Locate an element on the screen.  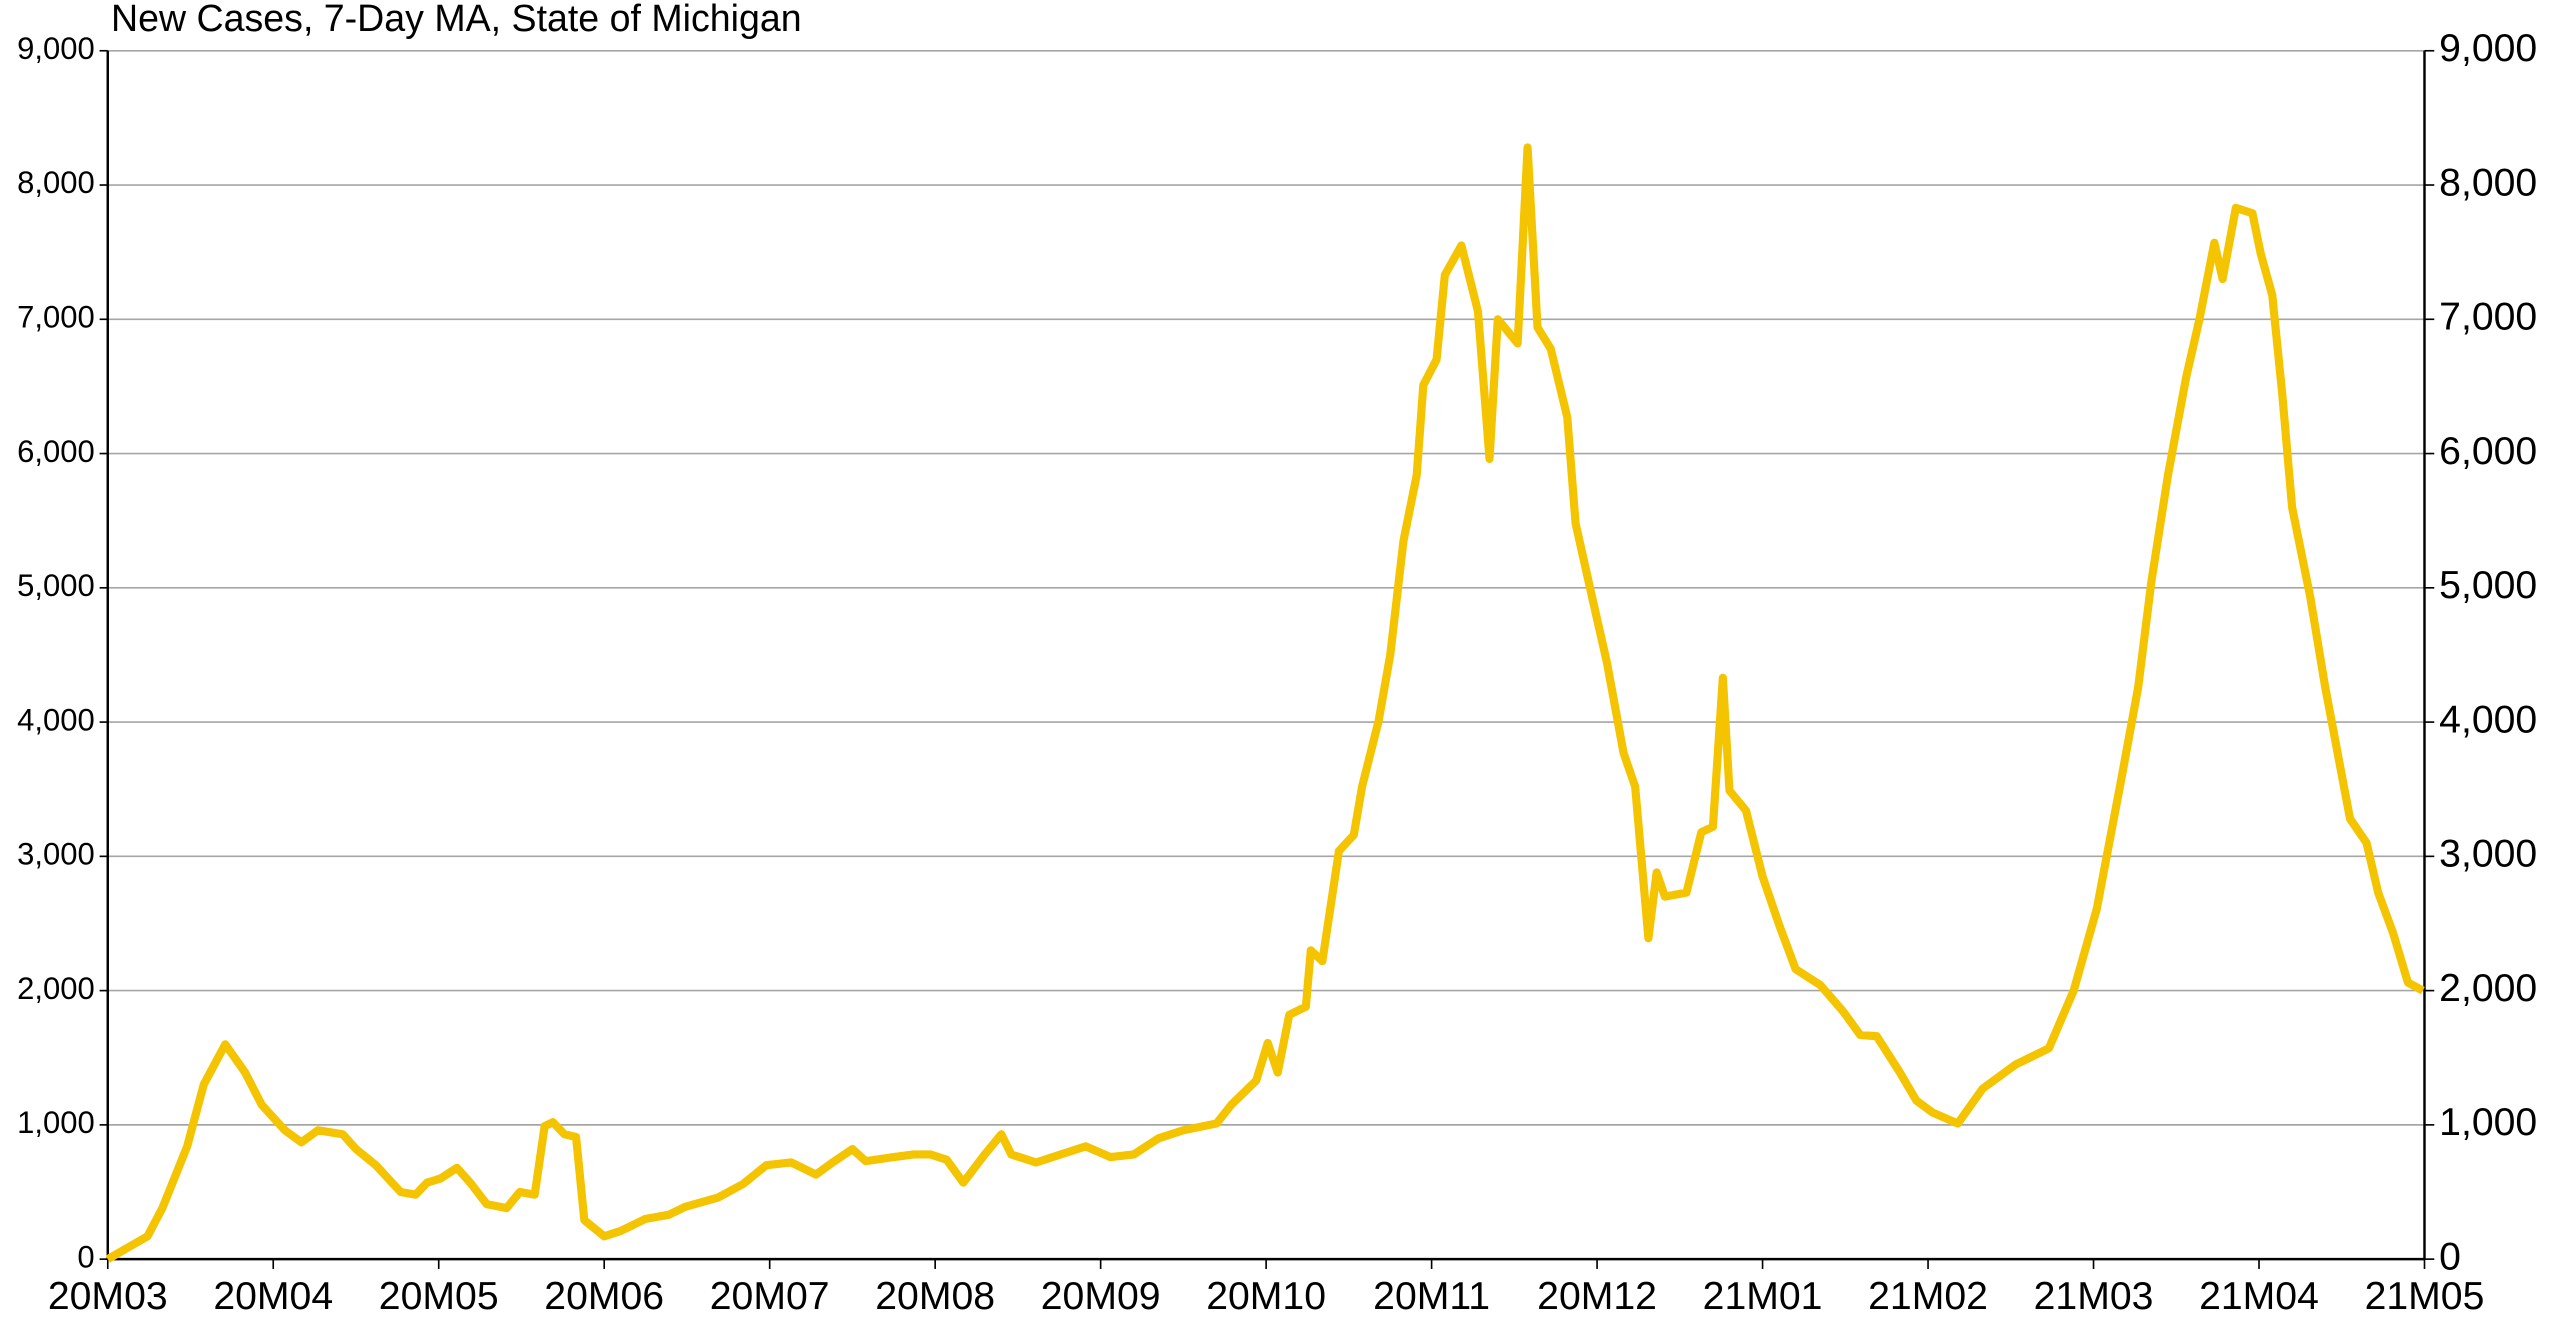
y-tick-label: 2,000 is located at coordinates (56, 988).